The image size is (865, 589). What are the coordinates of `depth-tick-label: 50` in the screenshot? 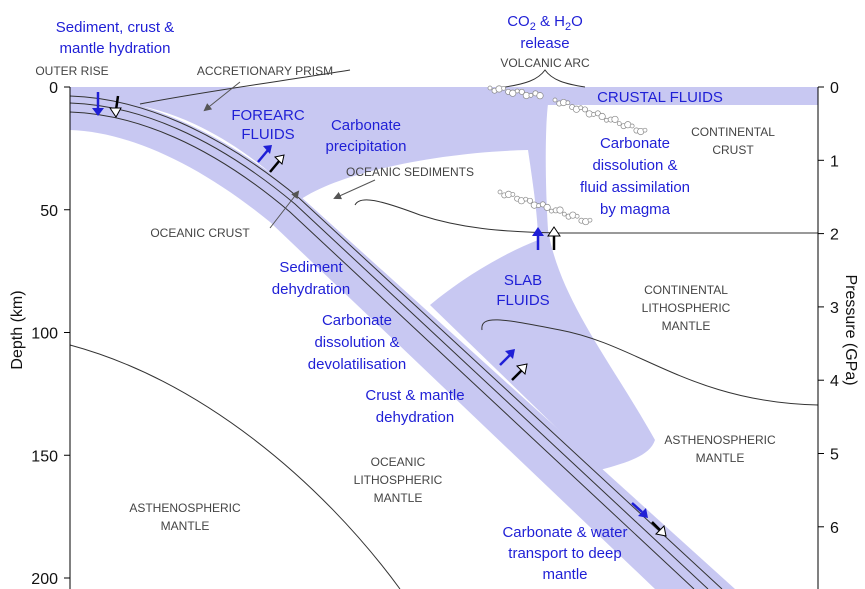 It's located at (49, 211).